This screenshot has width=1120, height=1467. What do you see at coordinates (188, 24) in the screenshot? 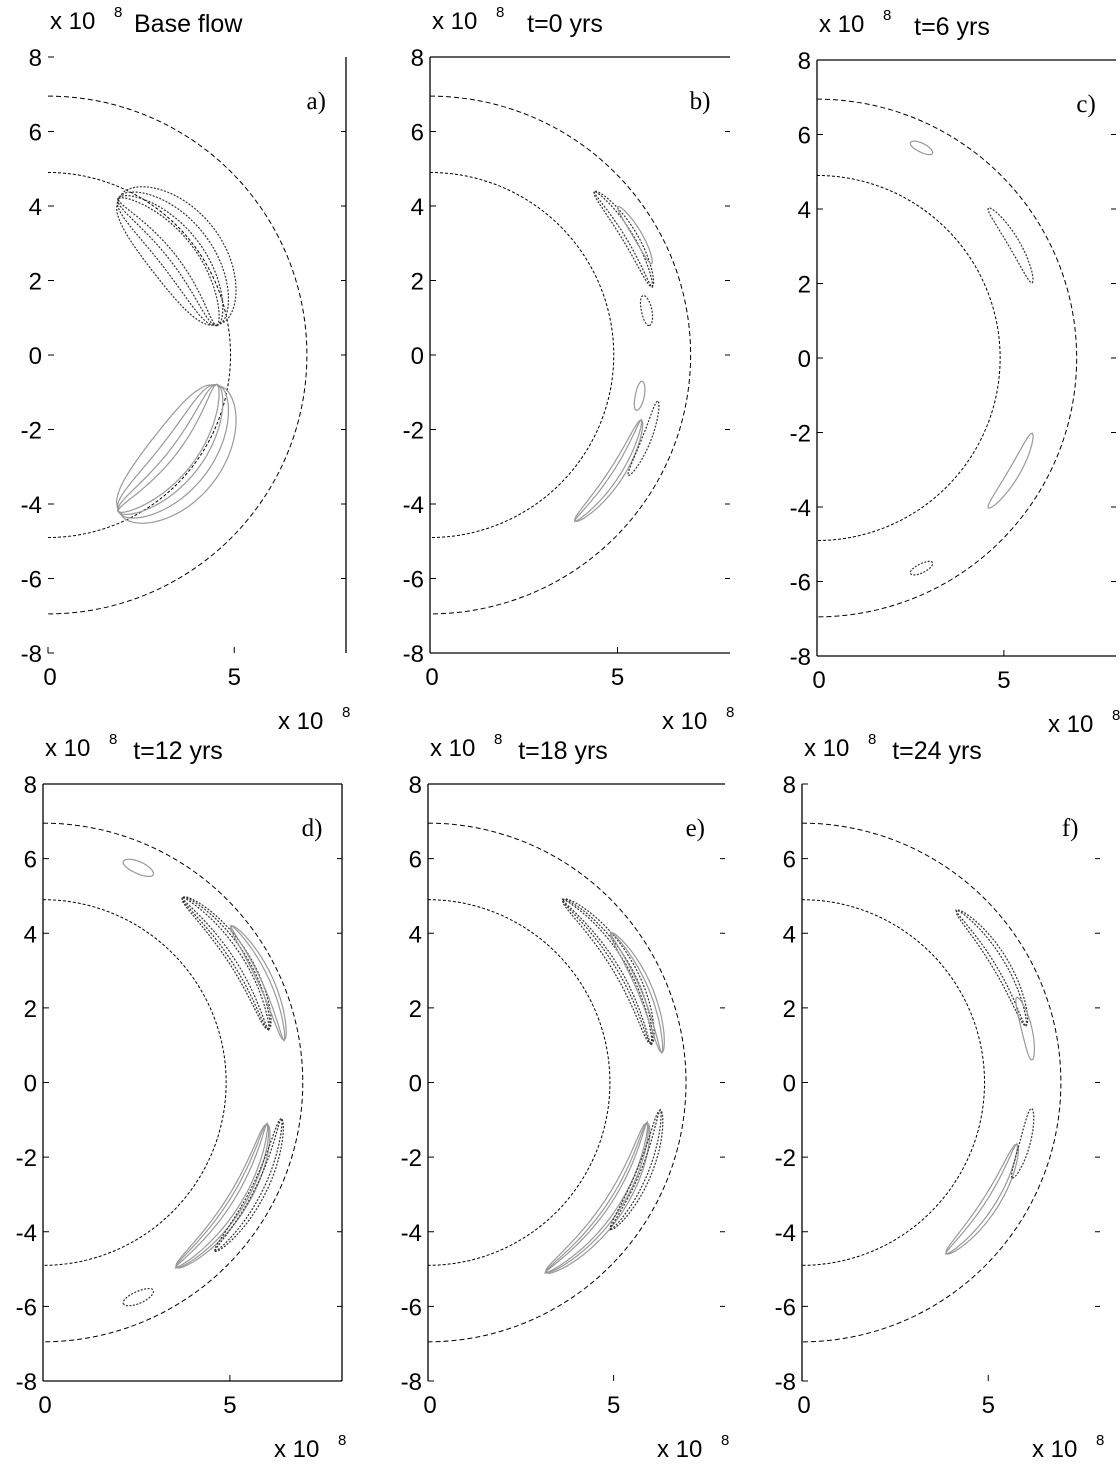
I see `panel-title: Base flow` at bounding box center [188, 24].